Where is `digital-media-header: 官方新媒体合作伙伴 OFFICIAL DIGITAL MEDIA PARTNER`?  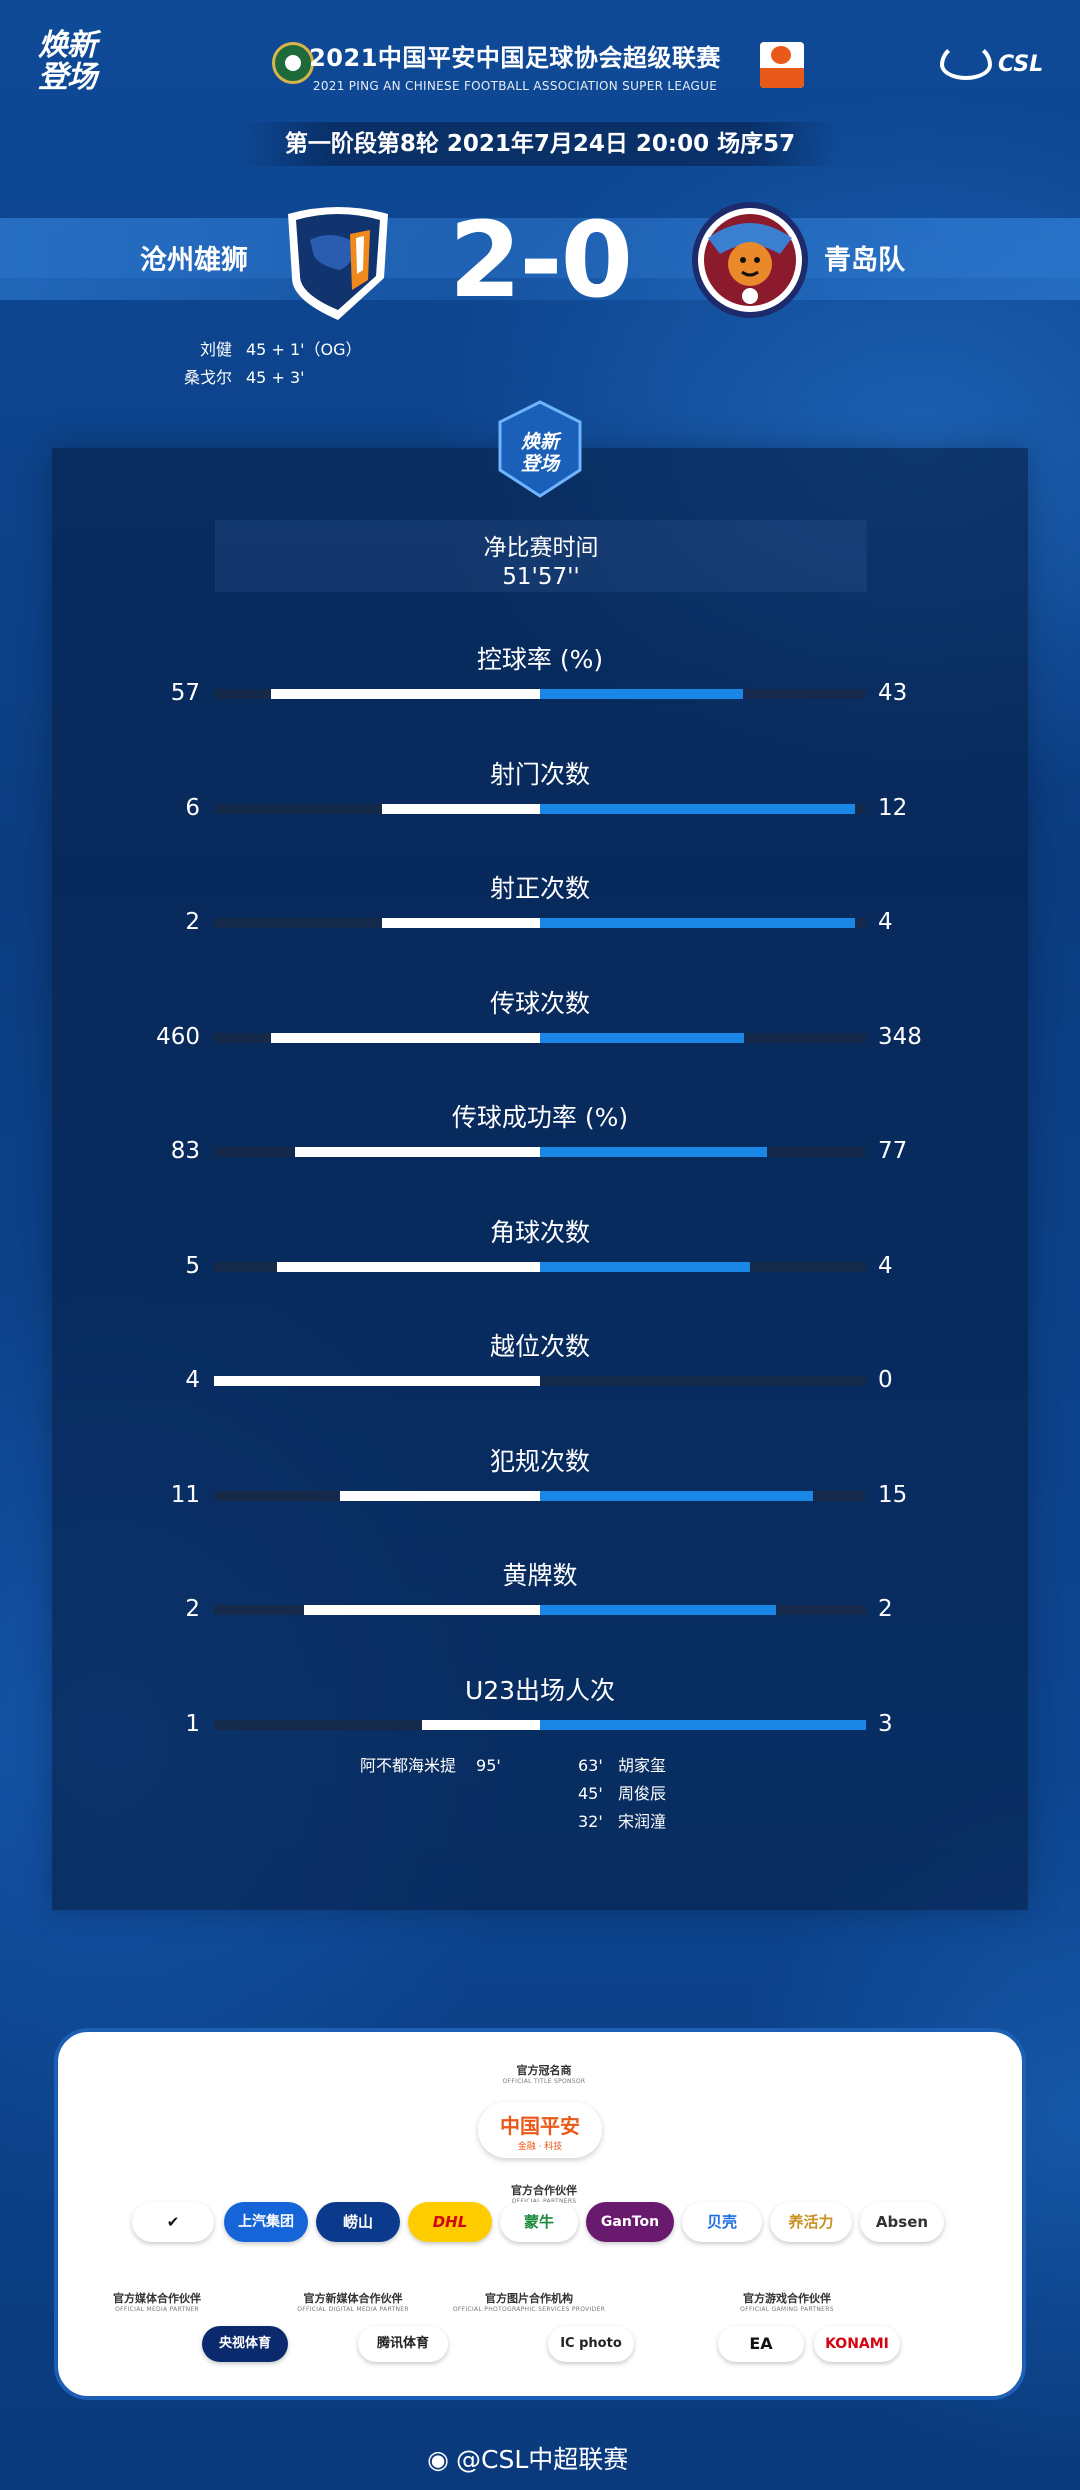
digital-media-header: 官方新媒体合作伙伴 OFFICIAL DIGITAL MEDIA PARTNER is located at coordinates (353, 2301).